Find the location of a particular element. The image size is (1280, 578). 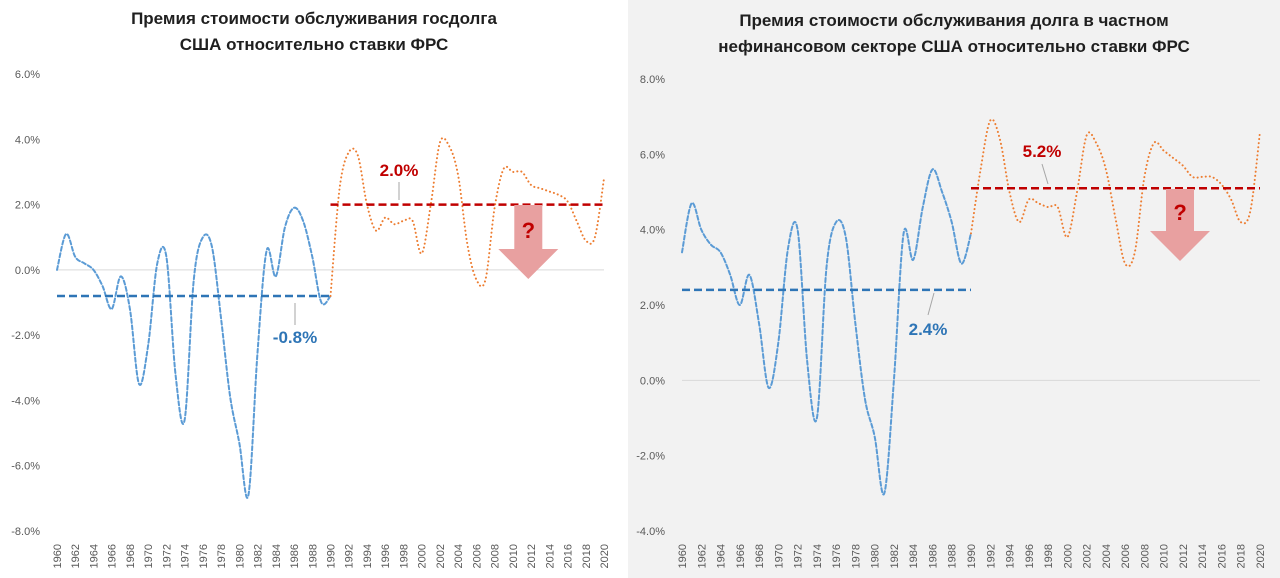

series-line-dashed is located at coordinates (194, 352).